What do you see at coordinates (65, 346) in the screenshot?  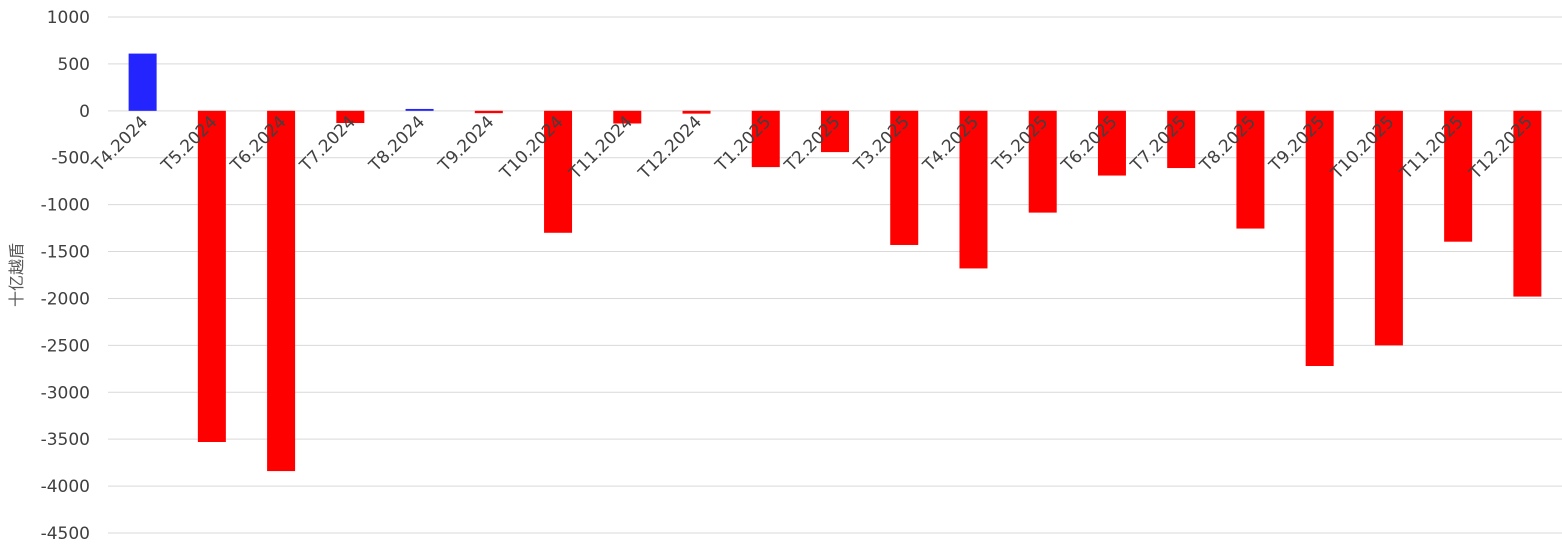 I see `y-tick-label: -2500` at bounding box center [65, 346].